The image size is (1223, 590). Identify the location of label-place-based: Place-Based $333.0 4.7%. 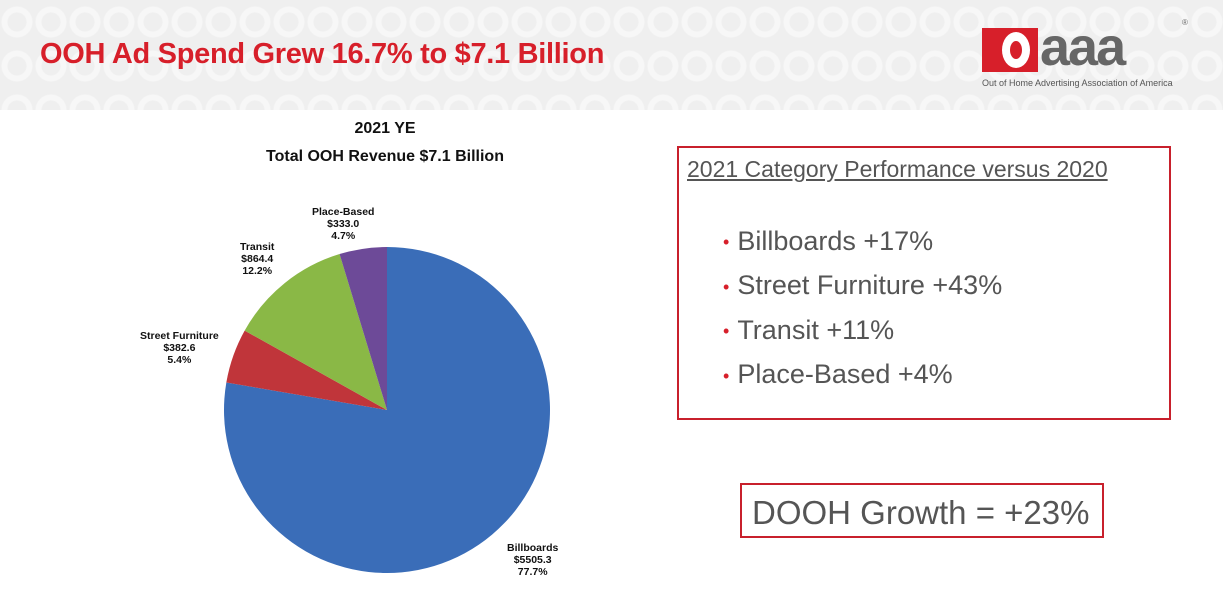
(343, 224).